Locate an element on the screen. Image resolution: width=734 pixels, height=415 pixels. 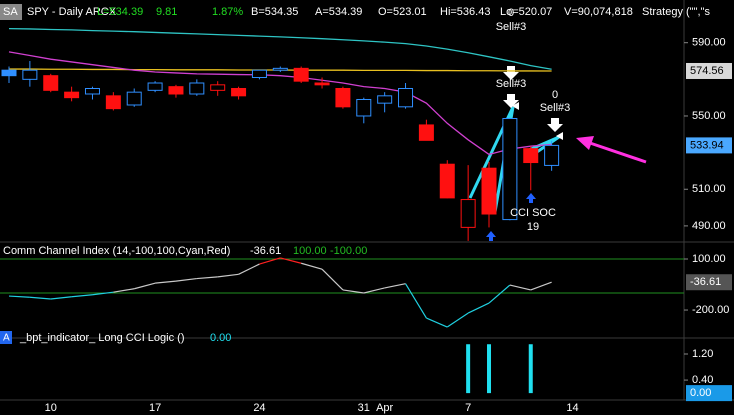
y-tick-label: 550.00 is located at coordinates (709, 116).